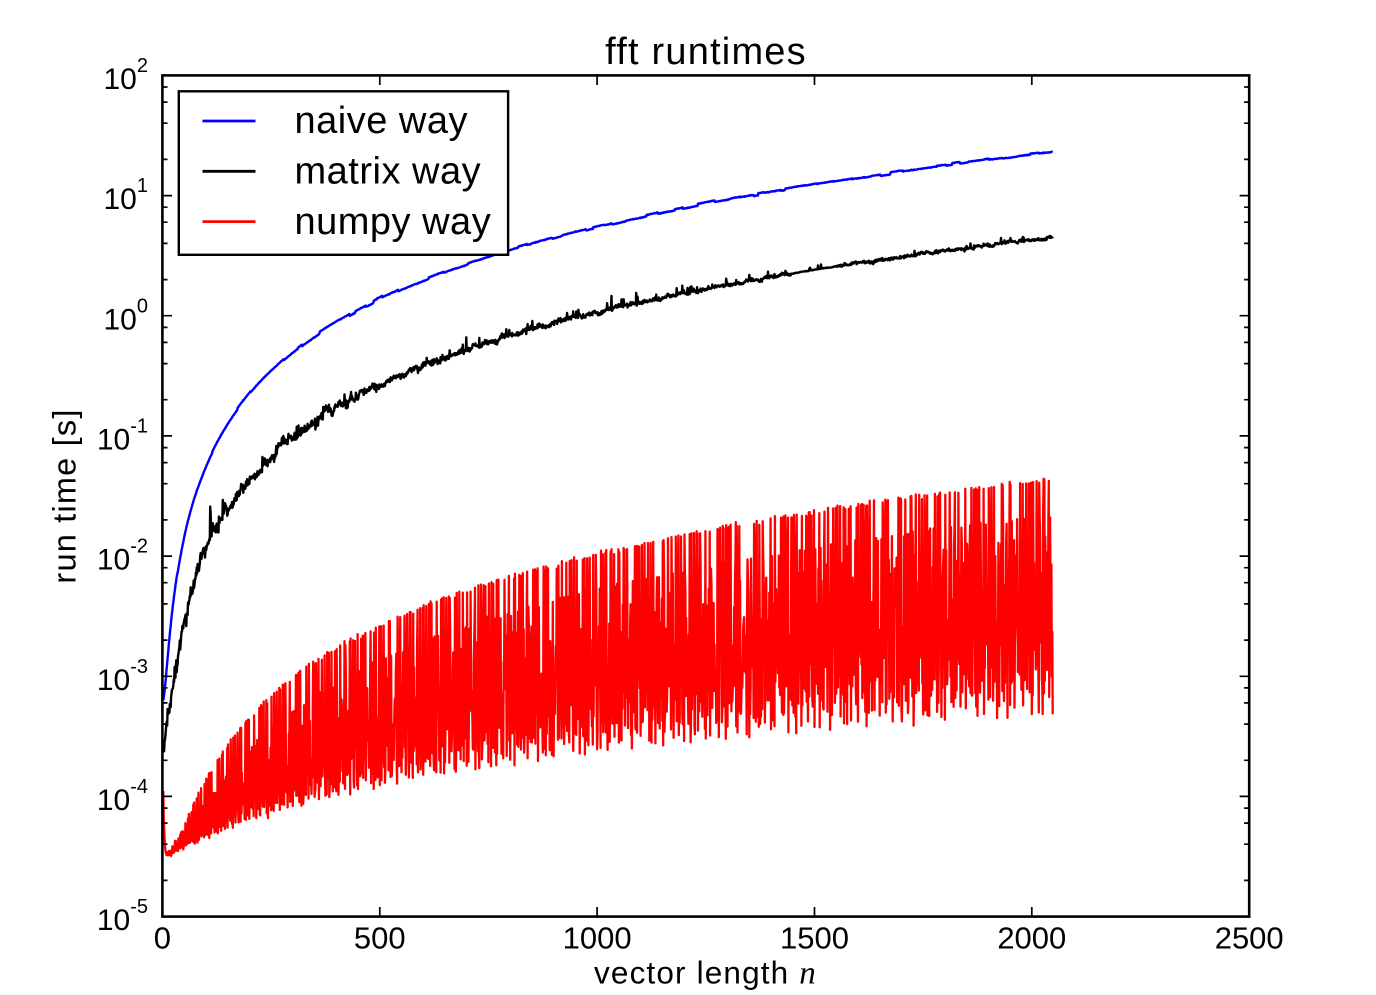 This screenshot has width=1376, height=995. Describe the element at coordinates (388, 172) in the screenshot. I see `svg-text: matrix way` at that location.